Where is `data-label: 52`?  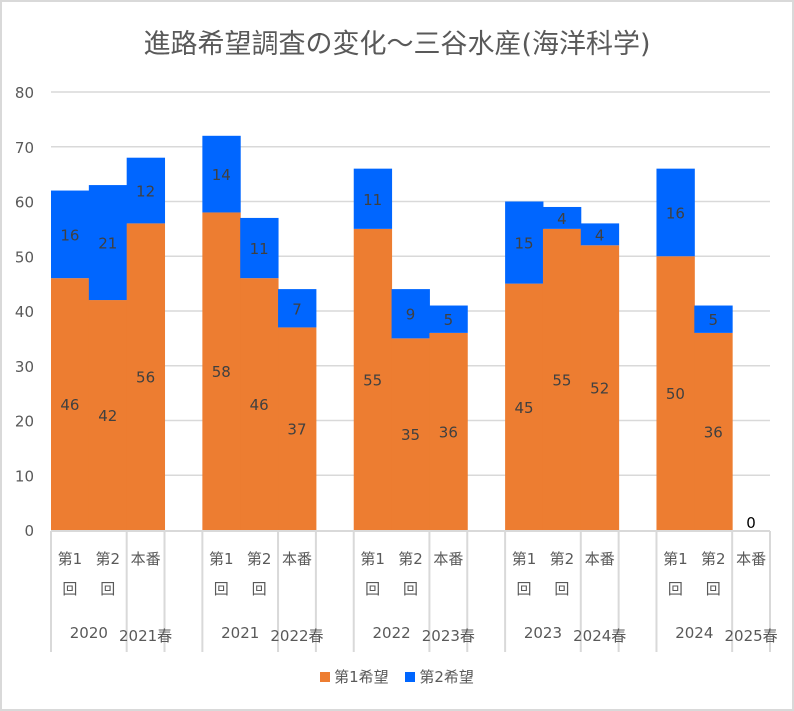 data-label: 52 is located at coordinates (599, 389).